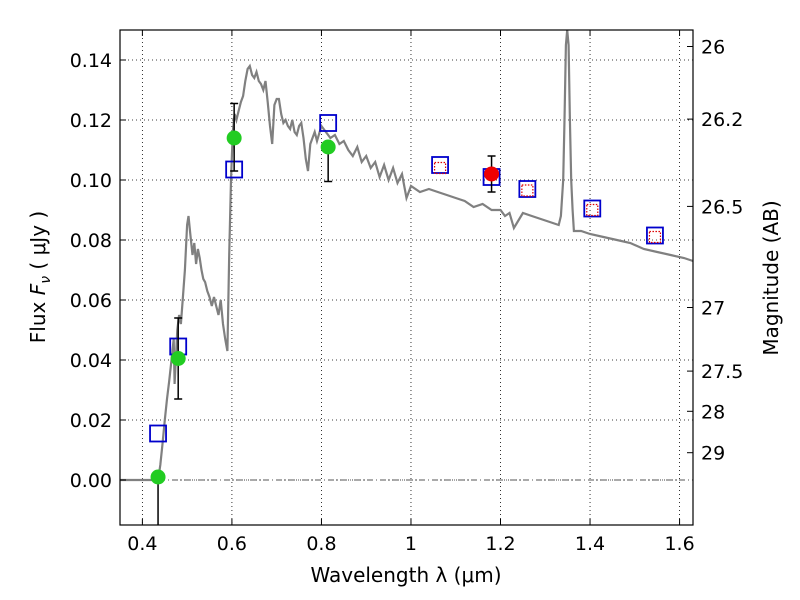 This screenshot has height=600, width=800. What do you see at coordinates (771, 277) in the screenshot?
I see `right-axis-label: Magnitude (AB)` at bounding box center [771, 277].